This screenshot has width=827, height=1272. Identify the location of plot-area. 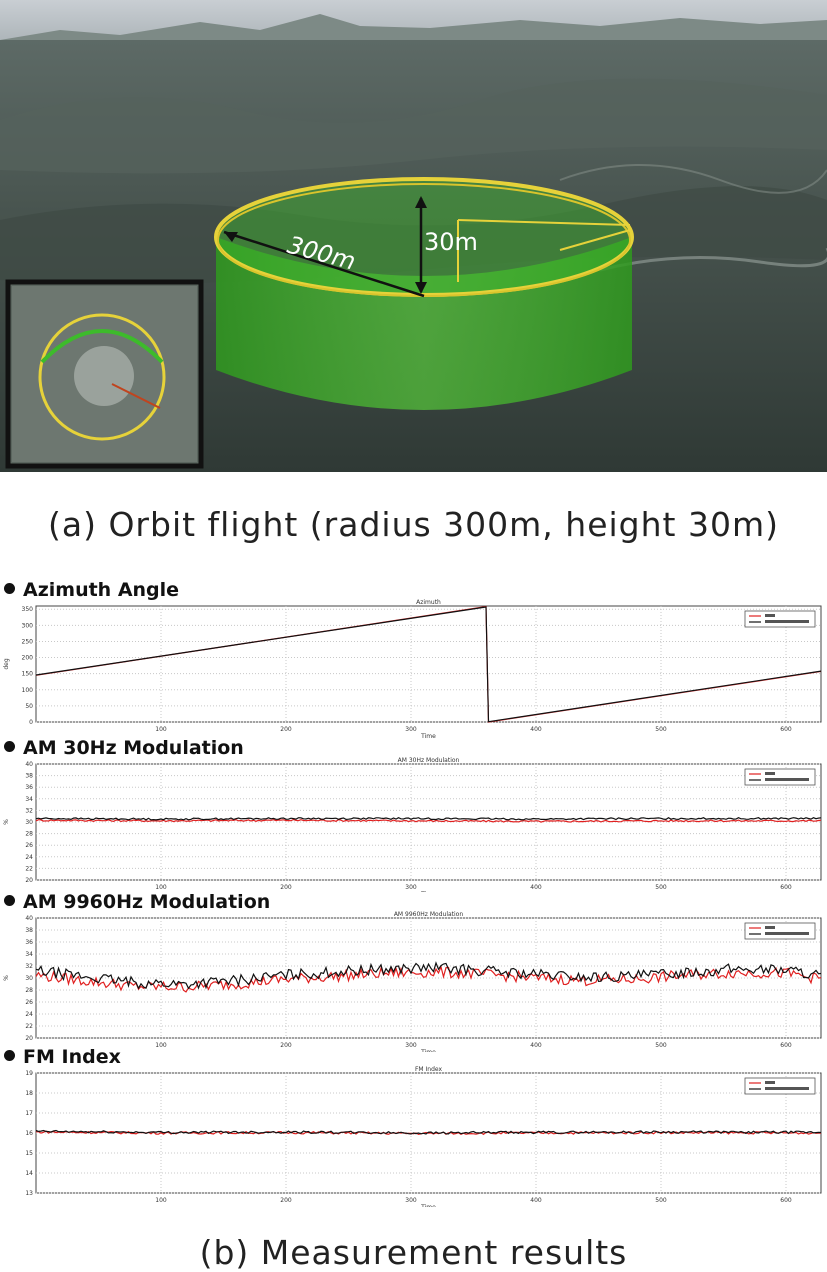
(428, 664).